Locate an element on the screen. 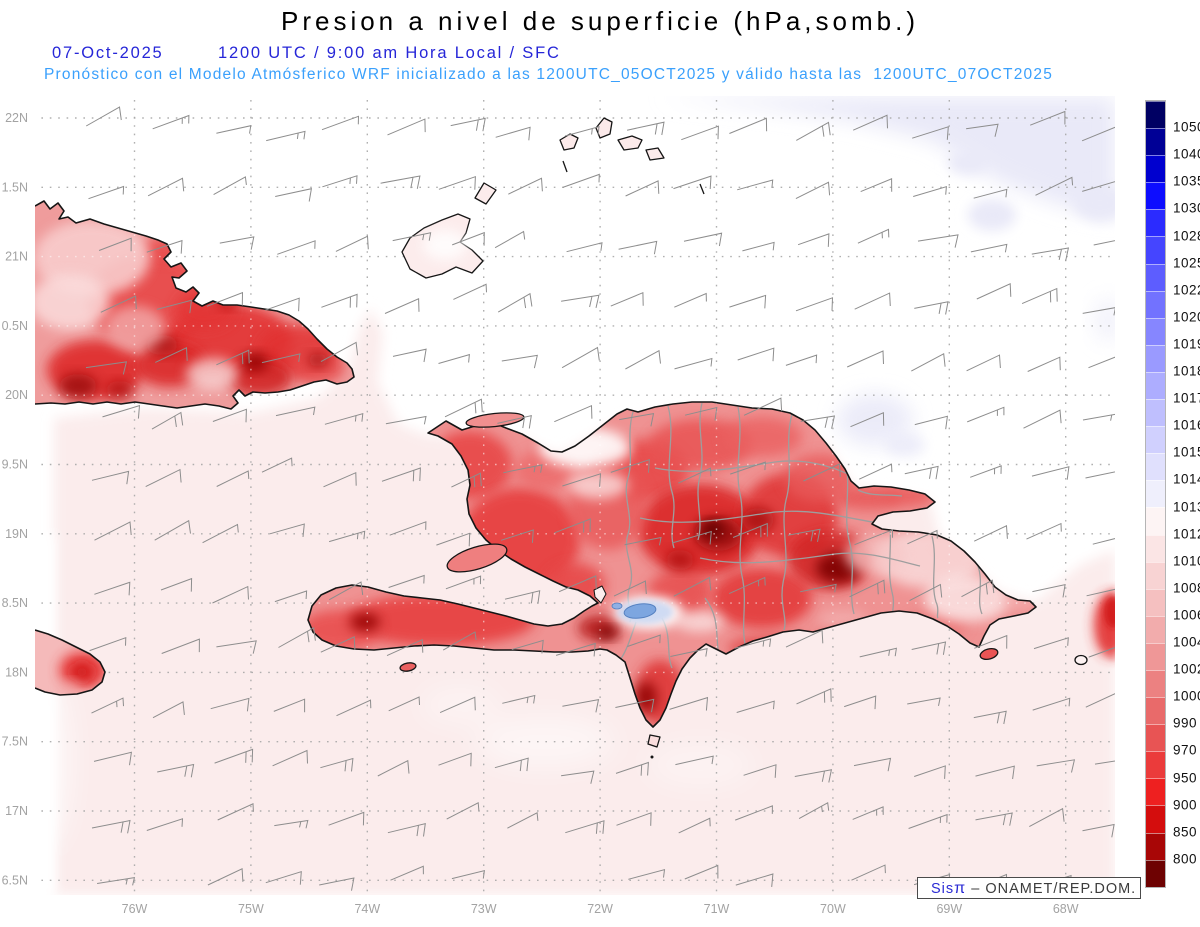 The height and width of the screenshot is (927, 1200). colorbar-label: 970 is located at coordinates (1185, 750).